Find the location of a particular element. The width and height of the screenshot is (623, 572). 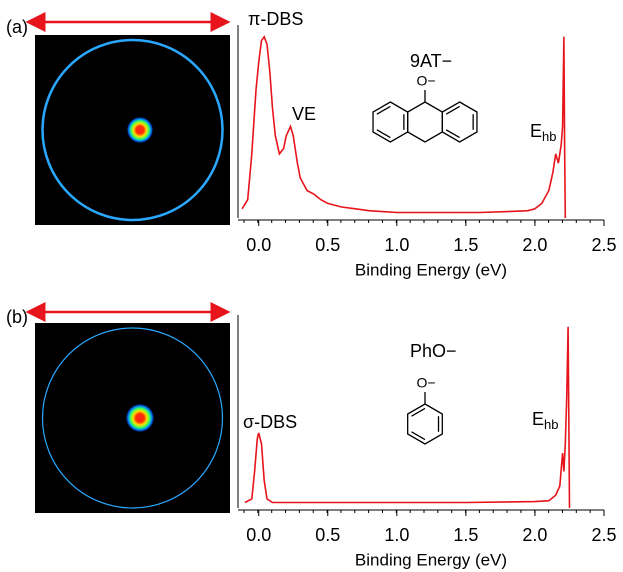

annotation-text: VE is located at coordinates (304, 114).